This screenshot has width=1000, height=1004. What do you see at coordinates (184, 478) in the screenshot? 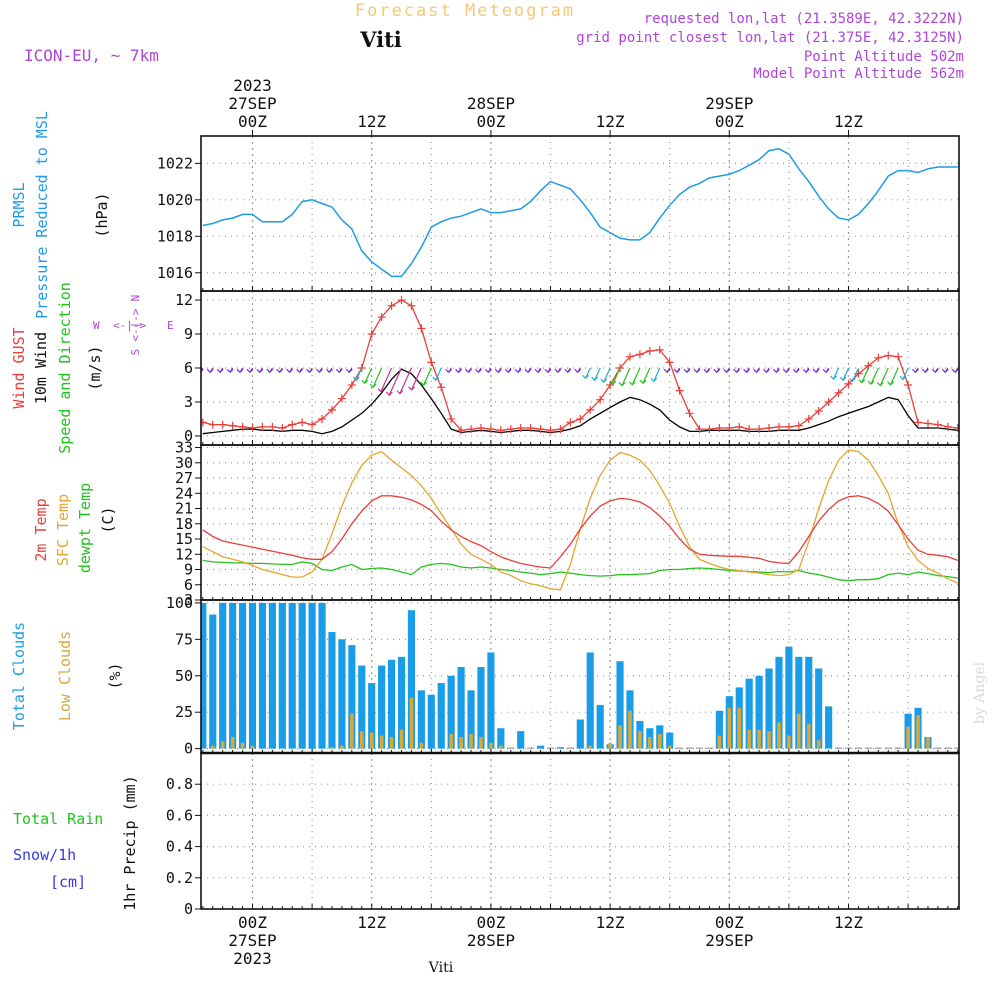
I see `y-tick-label: 27` at bounding box center [184, 478].